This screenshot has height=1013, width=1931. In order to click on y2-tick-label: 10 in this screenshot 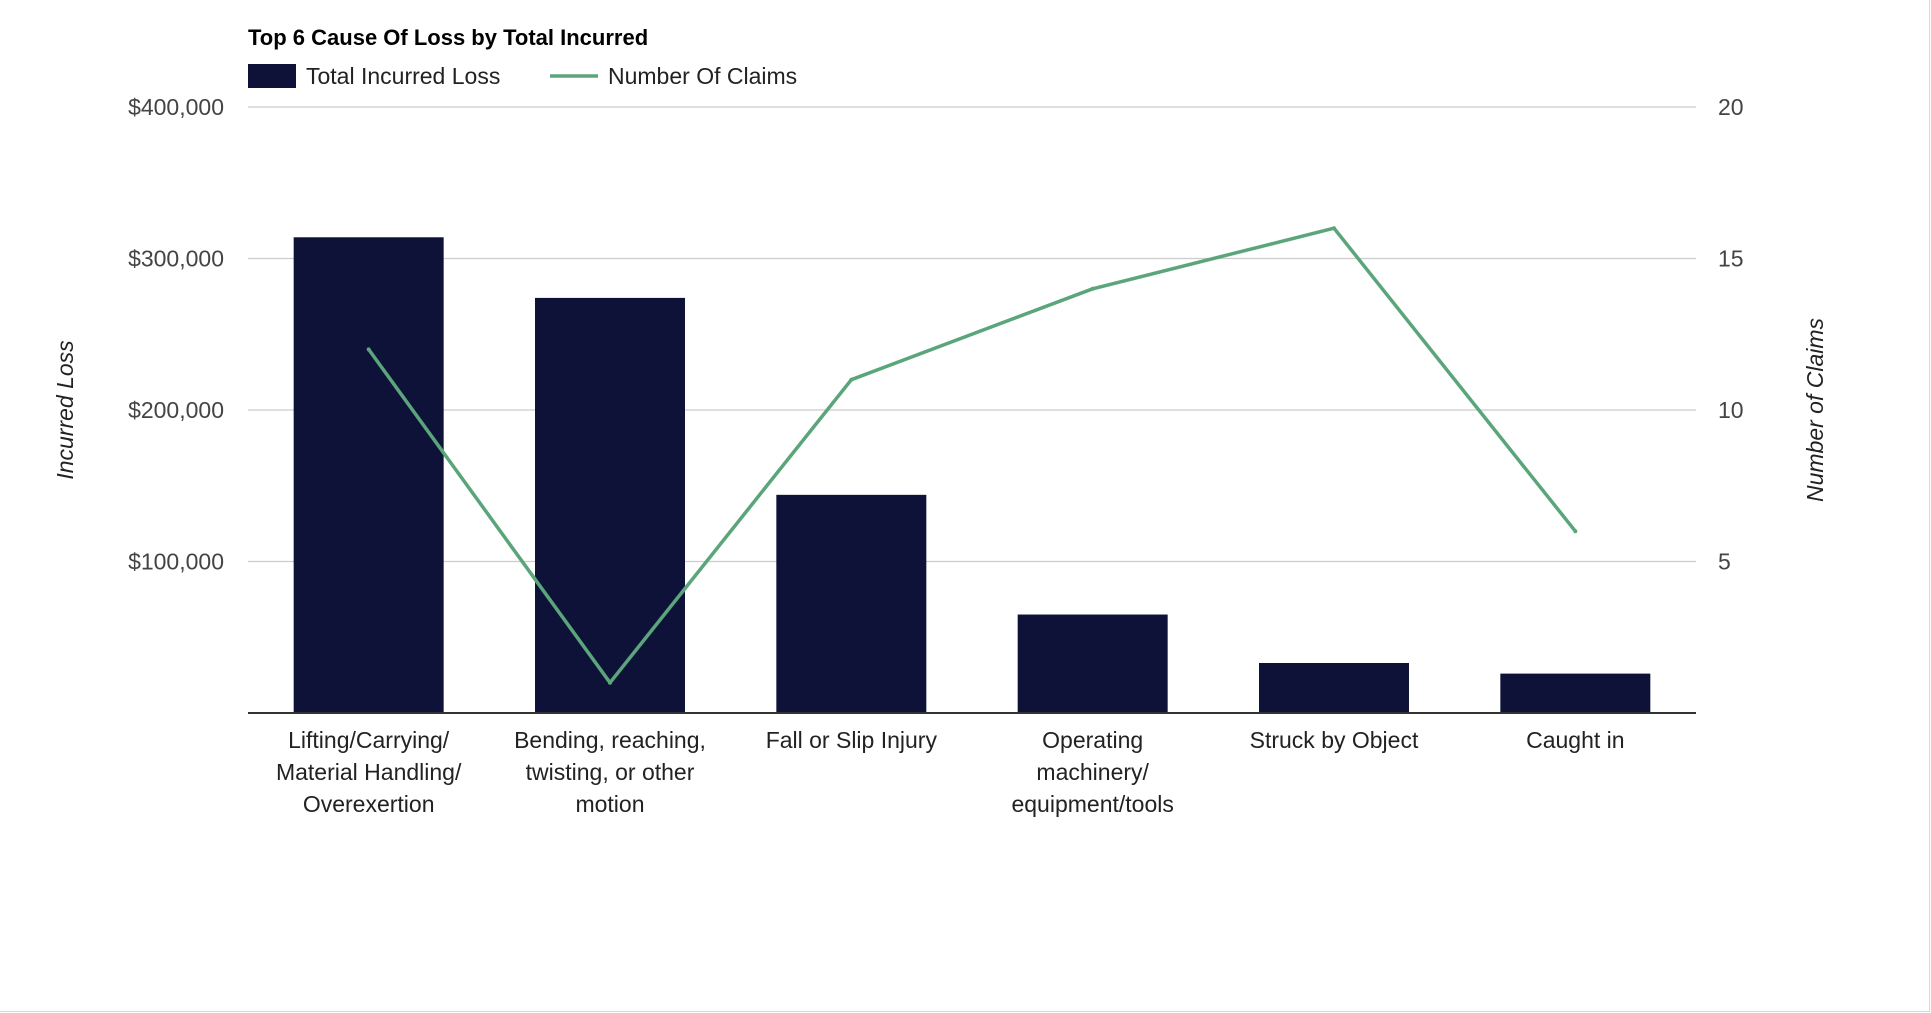, I will do `click(1731, 410)`.